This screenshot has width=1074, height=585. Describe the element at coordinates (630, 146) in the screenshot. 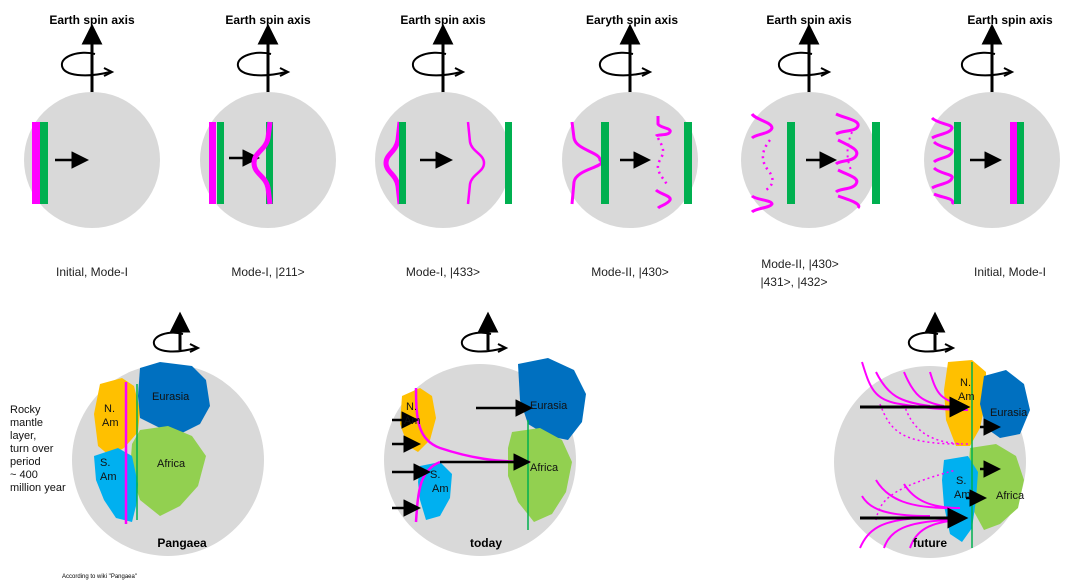

I see `panel-4: Earyth spin axis Mode-II, |430>` at that location.